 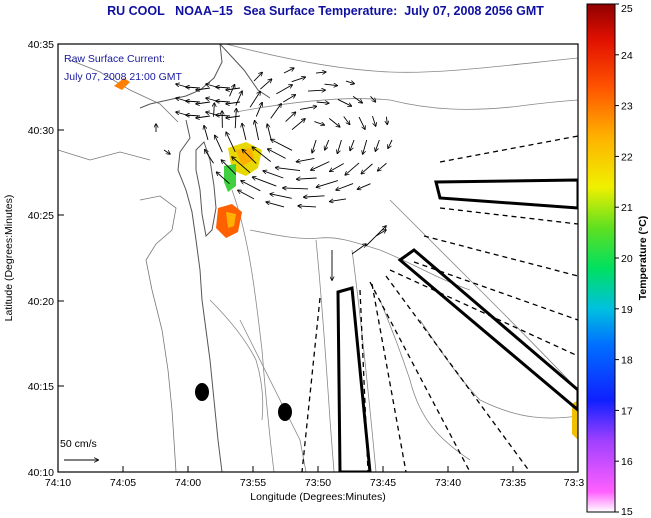 I want to click on x-ticks, so click(x=318, y=469).